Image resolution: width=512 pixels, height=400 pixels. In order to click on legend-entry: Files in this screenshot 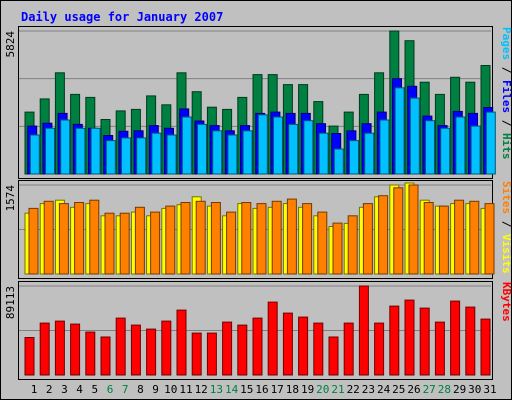, I will do `click(505, 96)`.